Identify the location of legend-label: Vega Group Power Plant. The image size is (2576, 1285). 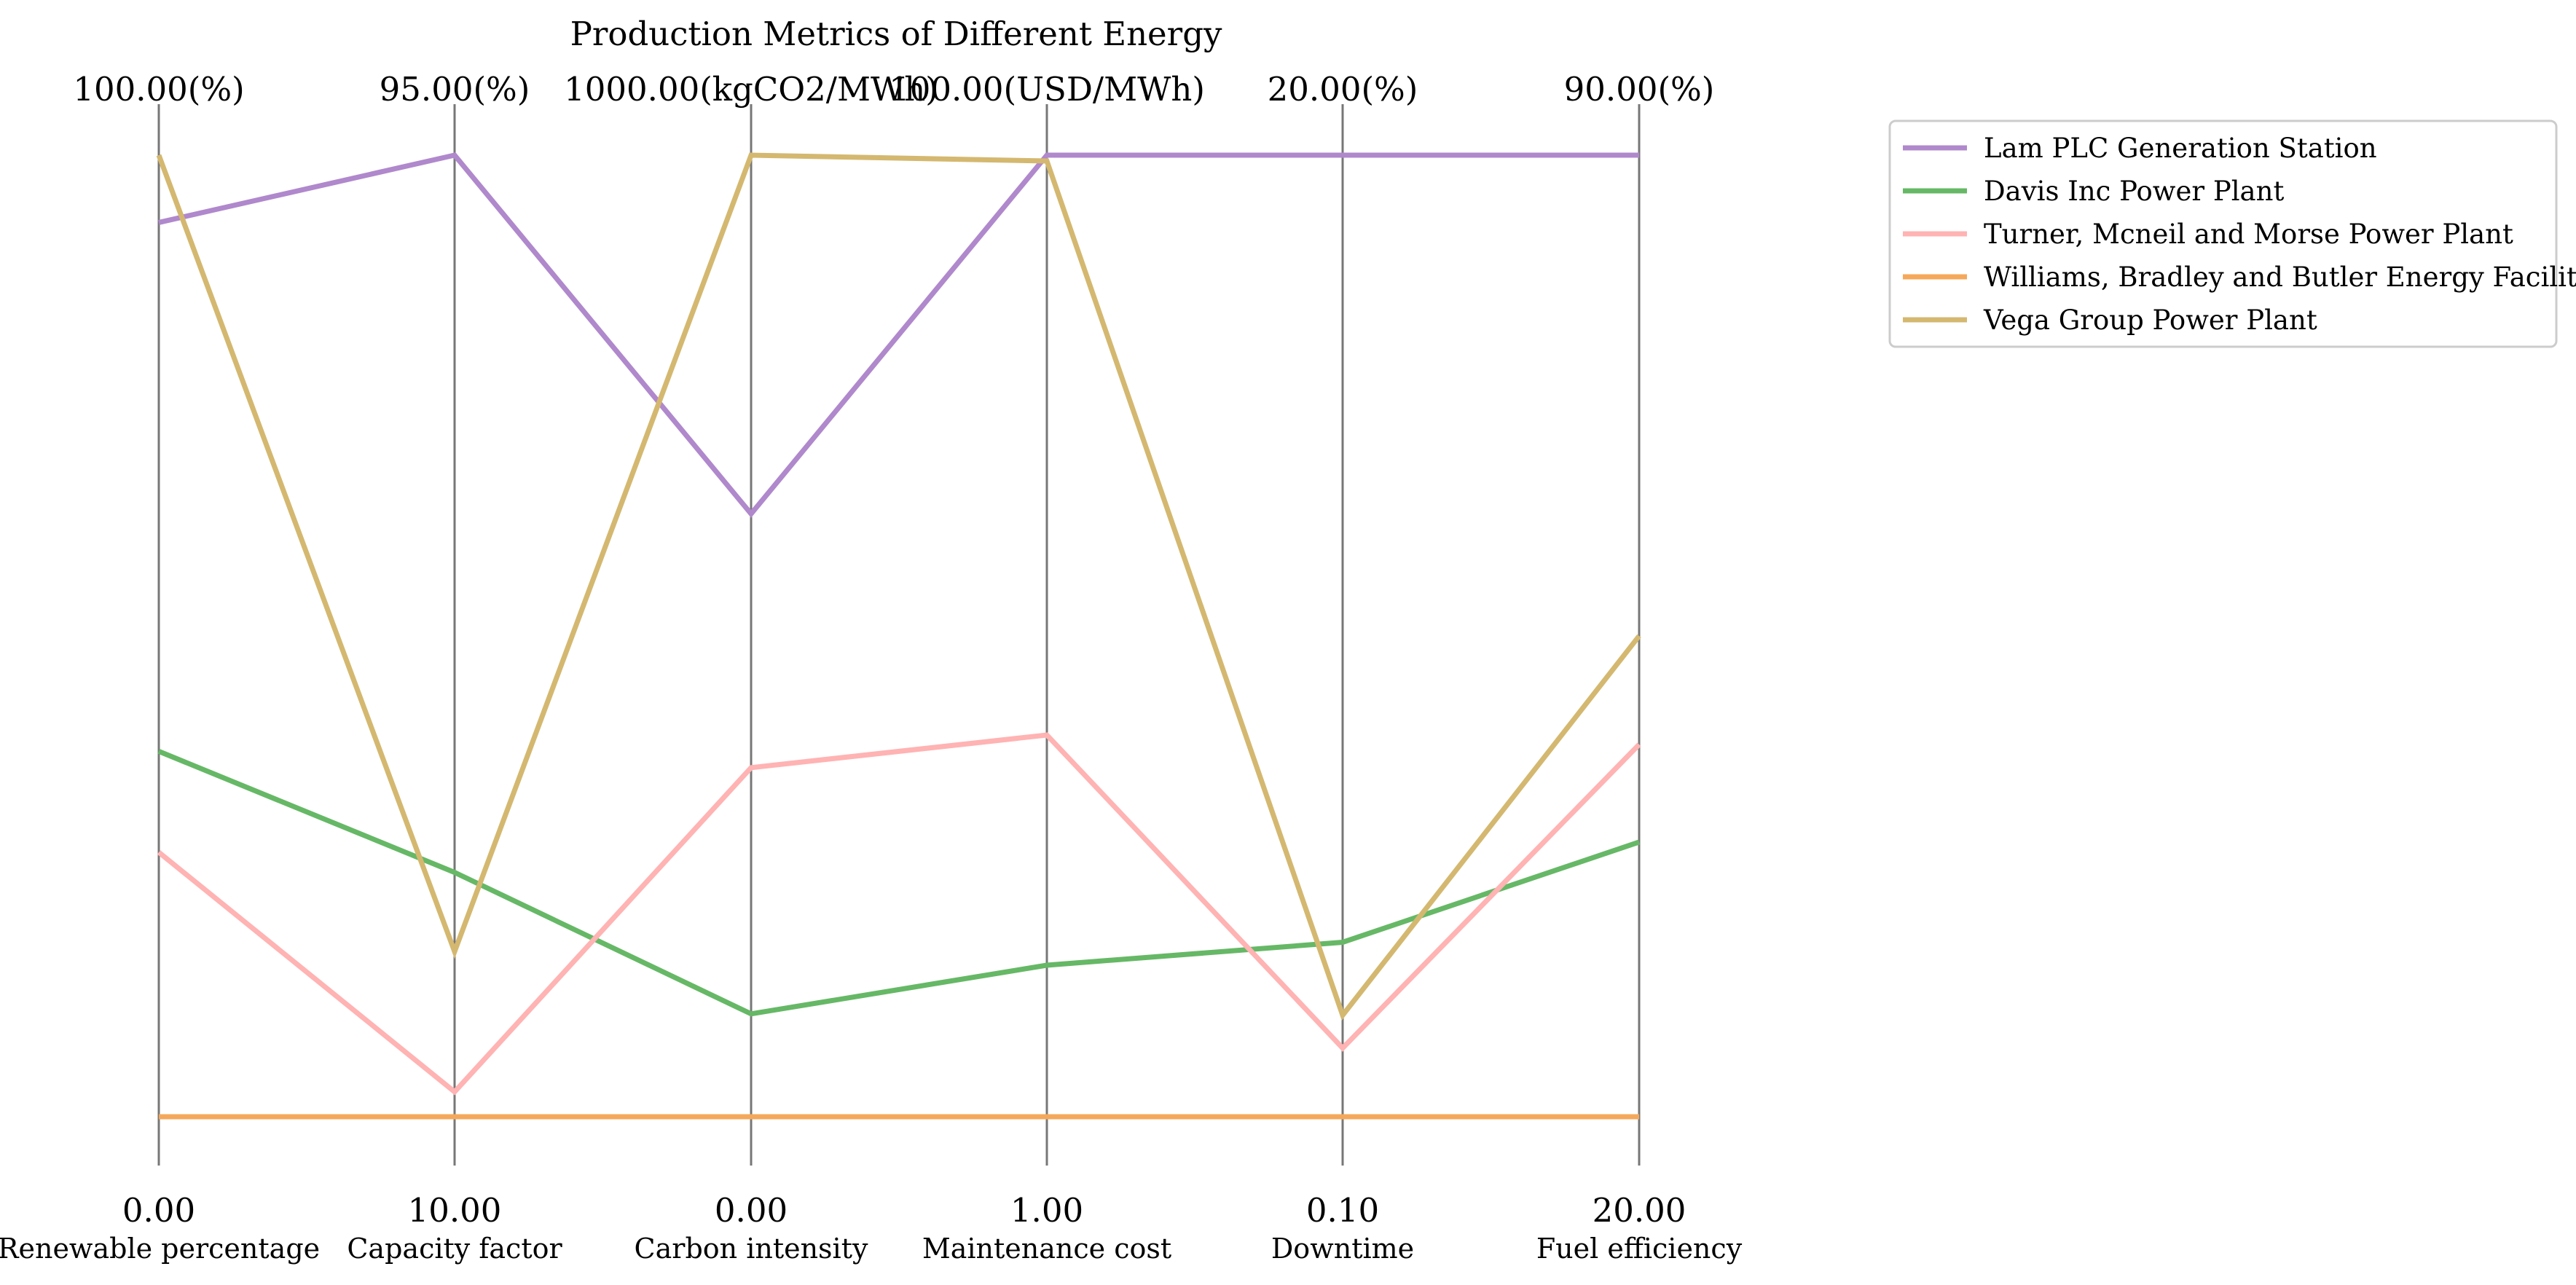
(2150, 320).